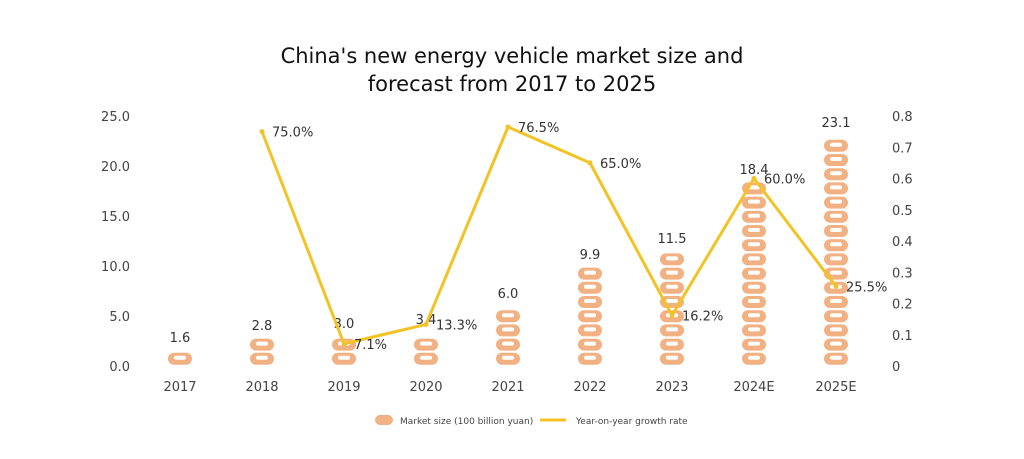 The width and height of the screenshot is (1024, 459). I want to click on growth-rate-label: 13.3%, so click(456, 325).